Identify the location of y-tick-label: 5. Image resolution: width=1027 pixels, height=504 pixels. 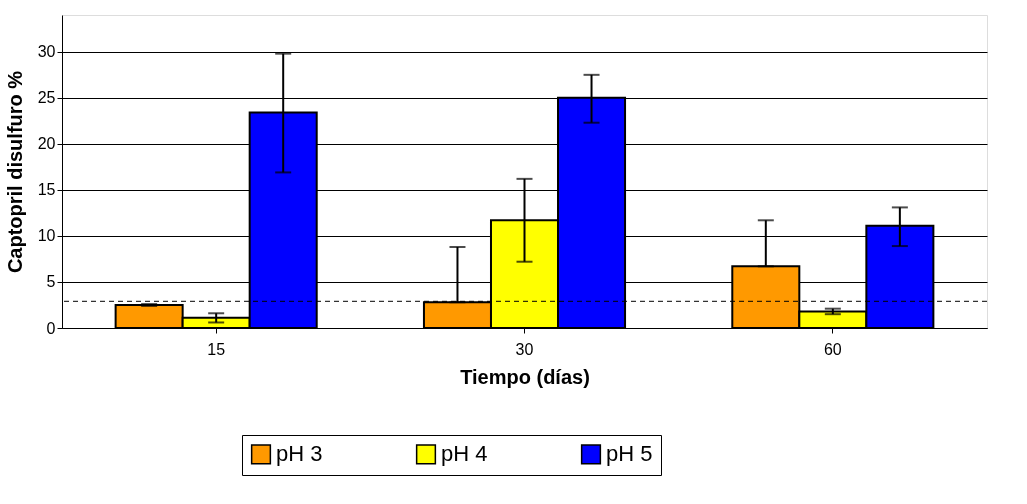
(51, 282).